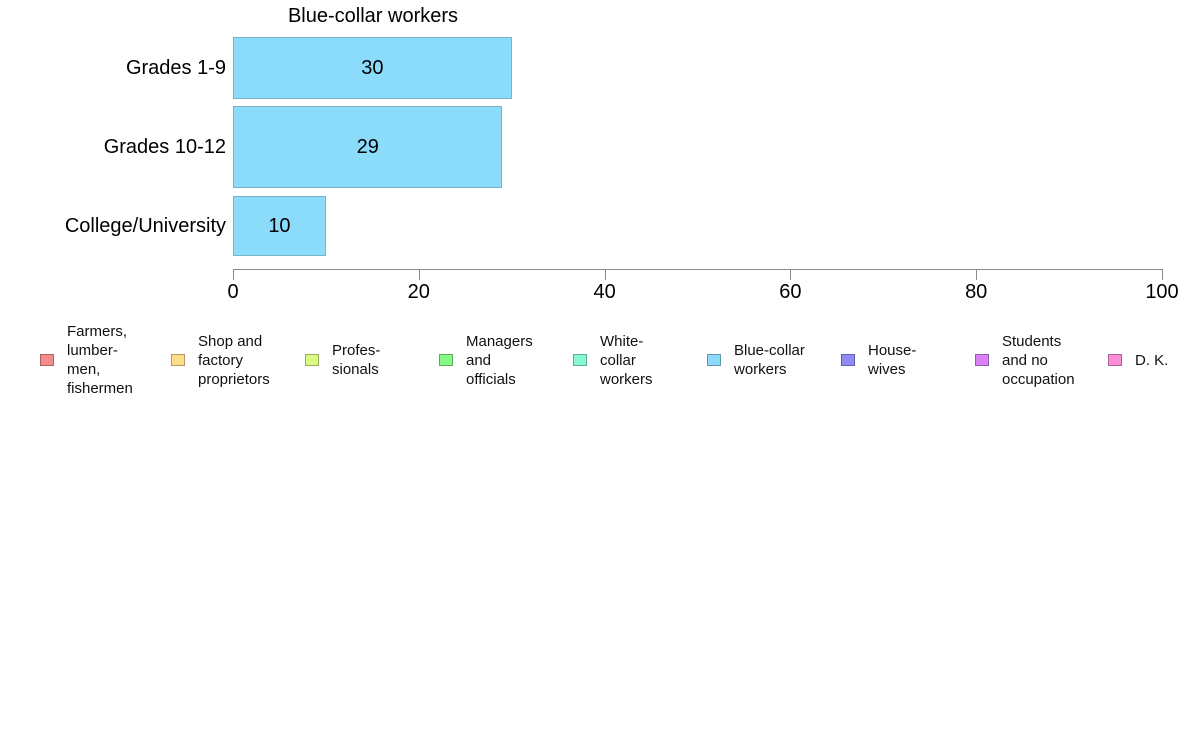 This screenshot has height=736, width=1188. I want to click on bar-college-university: 10, so click(279, 226).